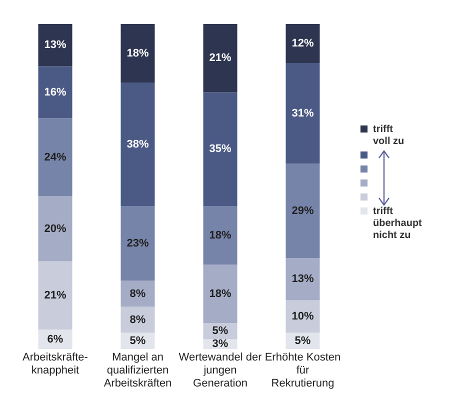  Describe the element at coordinates (388, 135) in the screenshot. I see `legend-label: trifft voll zu` at that location.